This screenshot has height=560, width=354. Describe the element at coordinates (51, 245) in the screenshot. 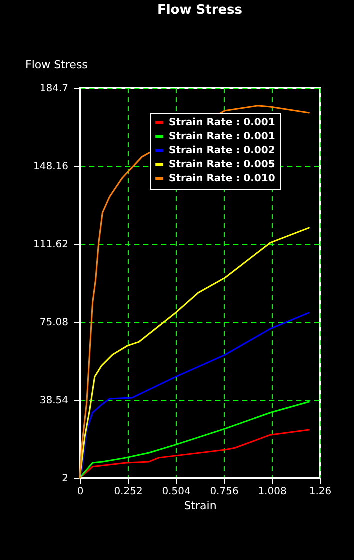

I see `y-tick-label: 111.62` at that location.